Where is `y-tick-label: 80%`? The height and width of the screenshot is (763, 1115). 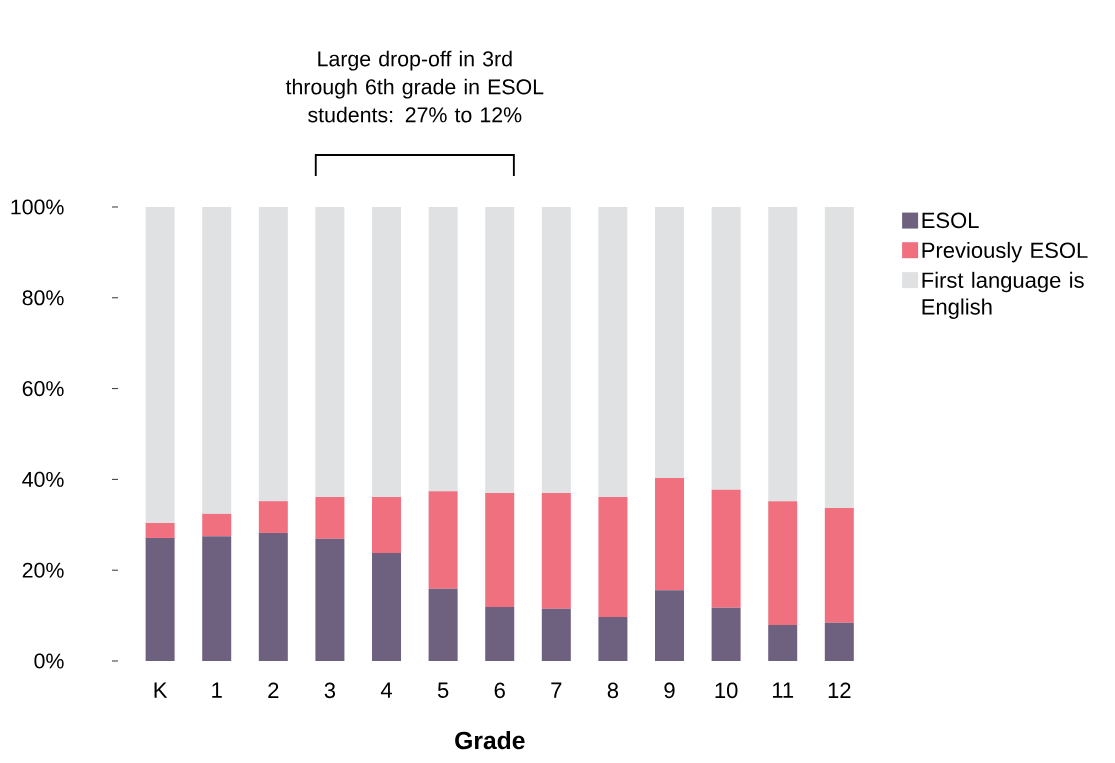
y-tick-label: 80% is located at coordinates (43, 298).